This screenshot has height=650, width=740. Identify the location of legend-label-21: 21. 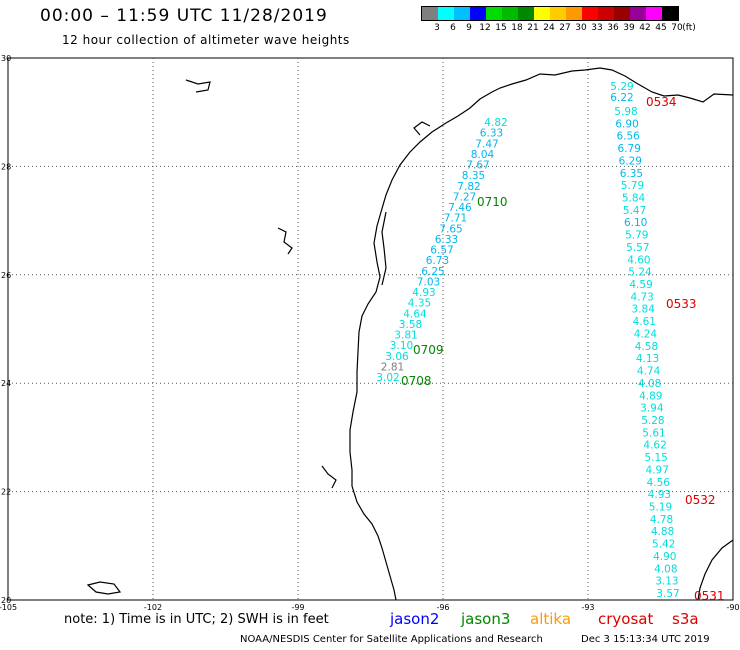
(533, 28).